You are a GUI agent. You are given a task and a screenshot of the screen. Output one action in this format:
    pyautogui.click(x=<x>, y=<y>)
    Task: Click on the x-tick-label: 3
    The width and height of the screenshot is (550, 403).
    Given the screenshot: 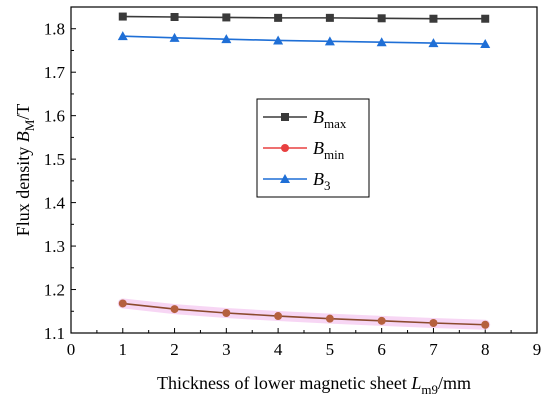 What is the action you would take?
    pyautogui.click(x=226, y=349)
    